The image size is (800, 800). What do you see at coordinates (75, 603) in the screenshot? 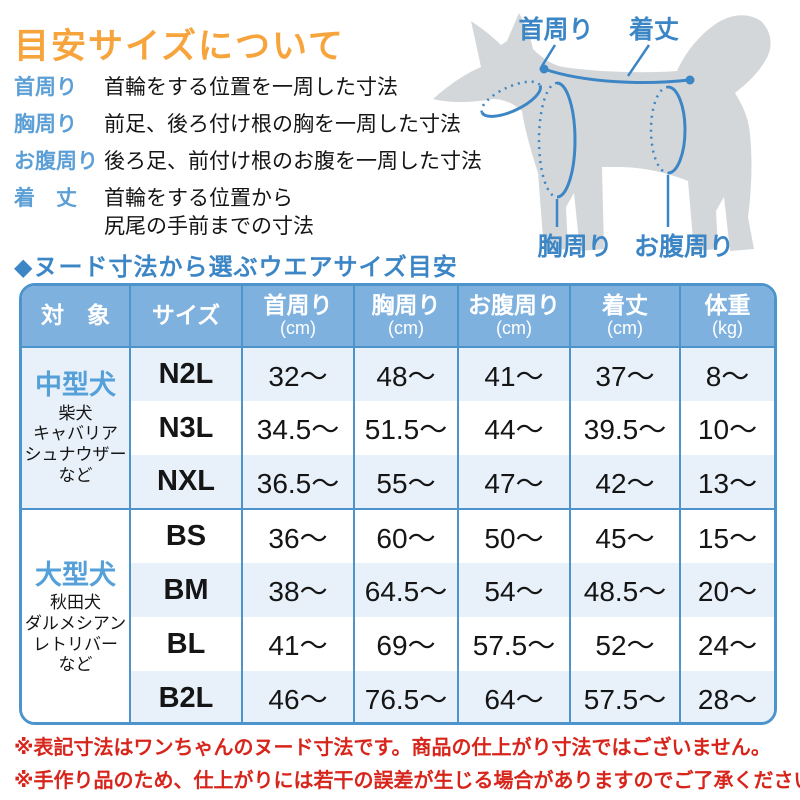
I see `breed-item: 秋田犬` at bounding box center [75, 603].